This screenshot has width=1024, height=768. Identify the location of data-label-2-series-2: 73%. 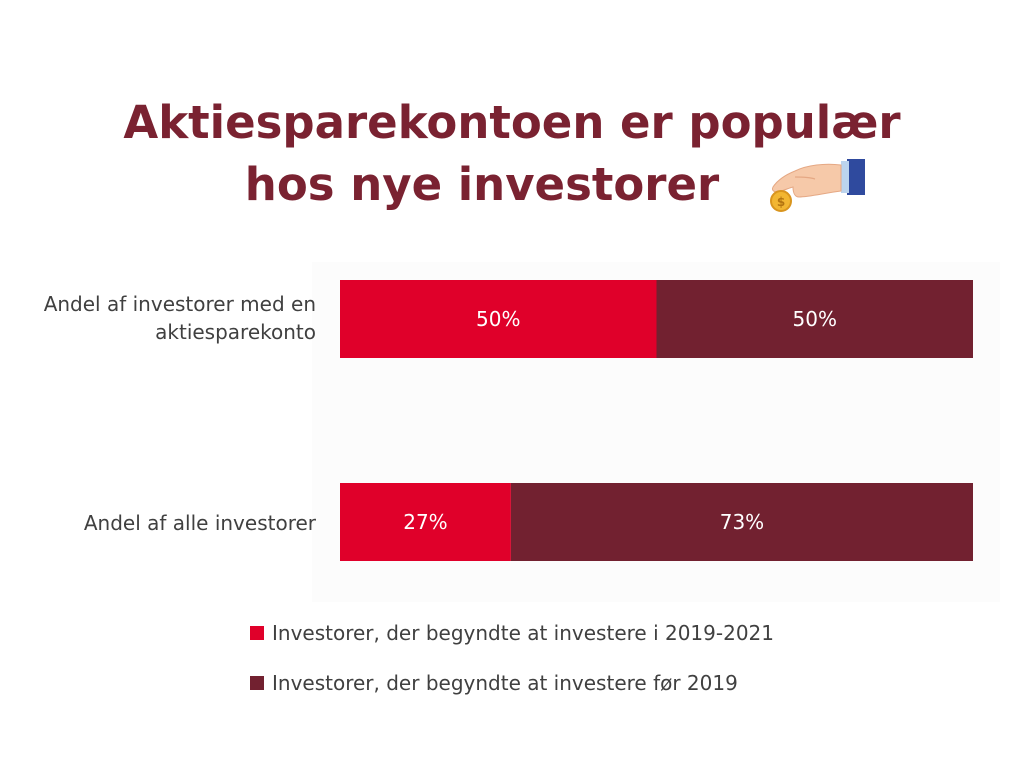
(742, 522).